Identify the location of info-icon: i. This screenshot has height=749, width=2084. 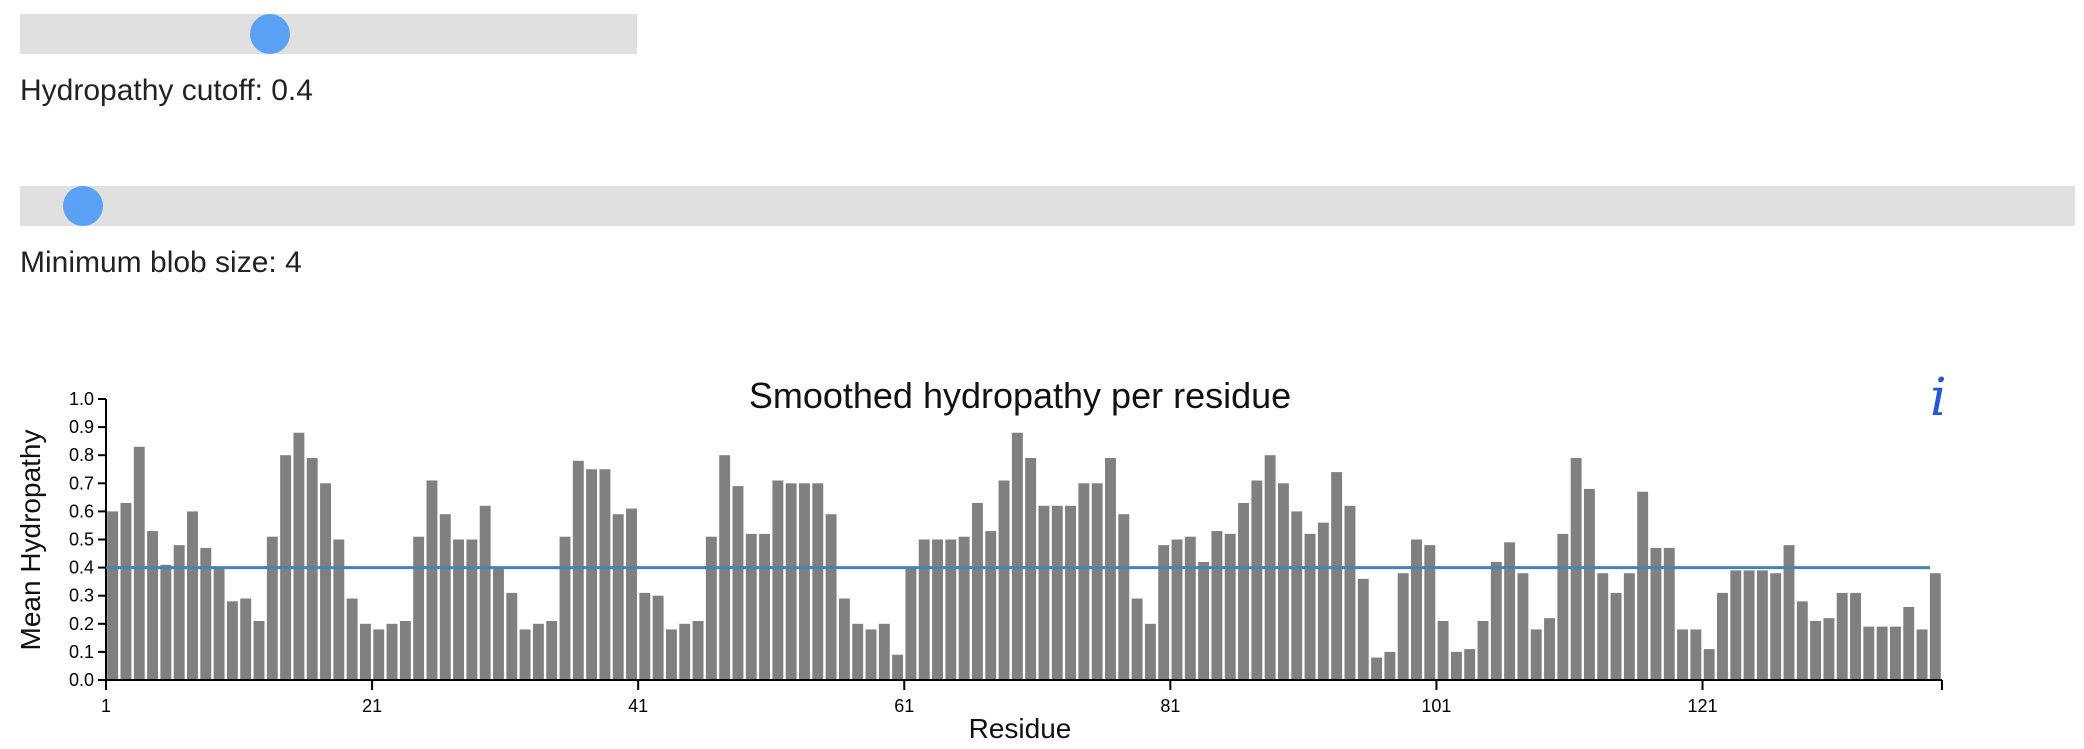
(1938, 398).